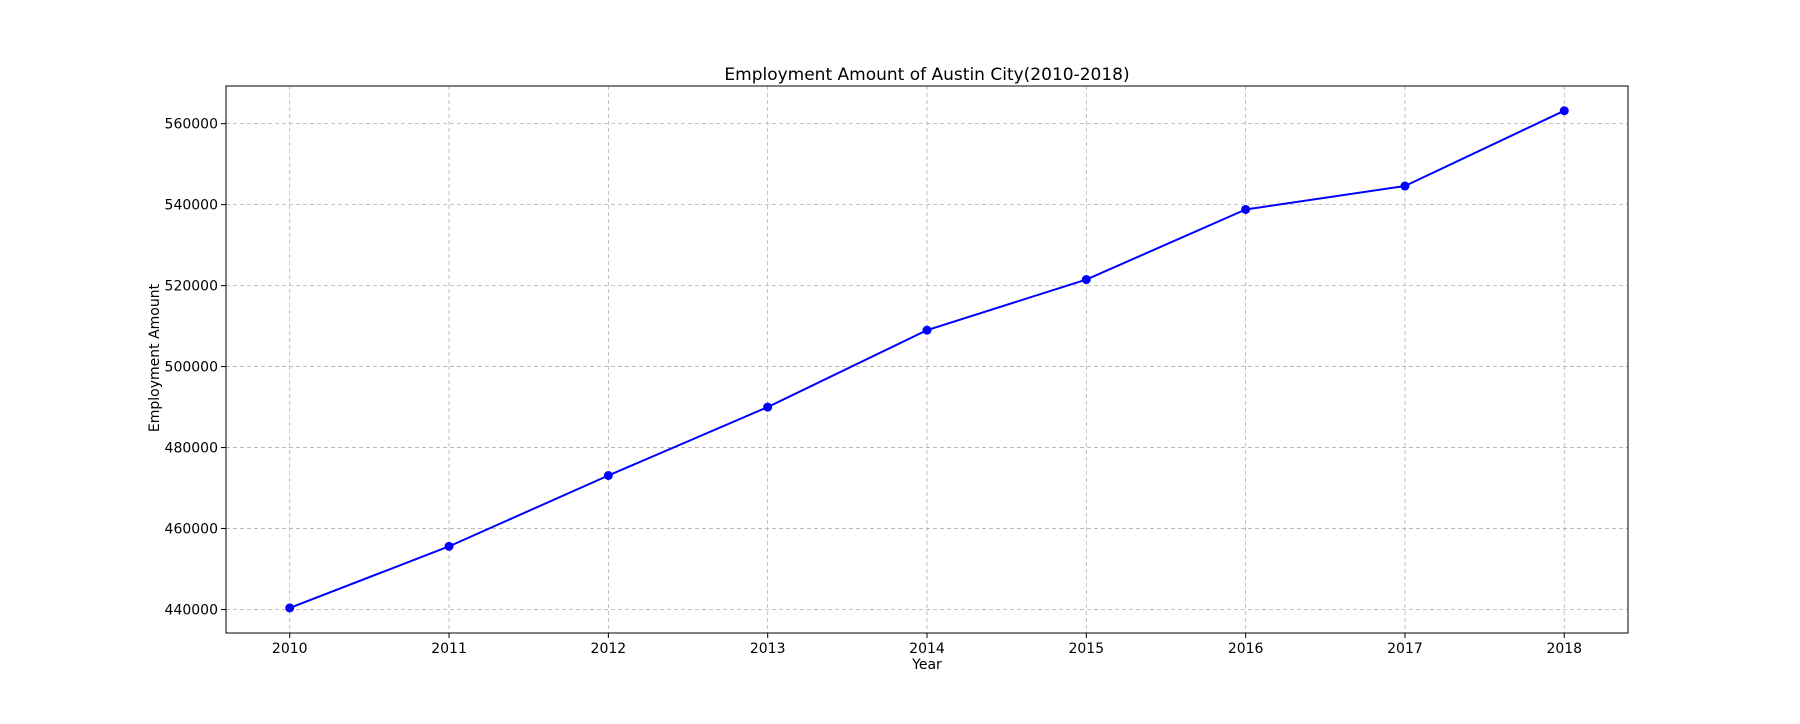 The height and width of the screenshot is (724, 1800). What do you see at coordinates (926, 665) in the screenshot?
I see `x-axis-label: Year` at bounding box center [926, 665].